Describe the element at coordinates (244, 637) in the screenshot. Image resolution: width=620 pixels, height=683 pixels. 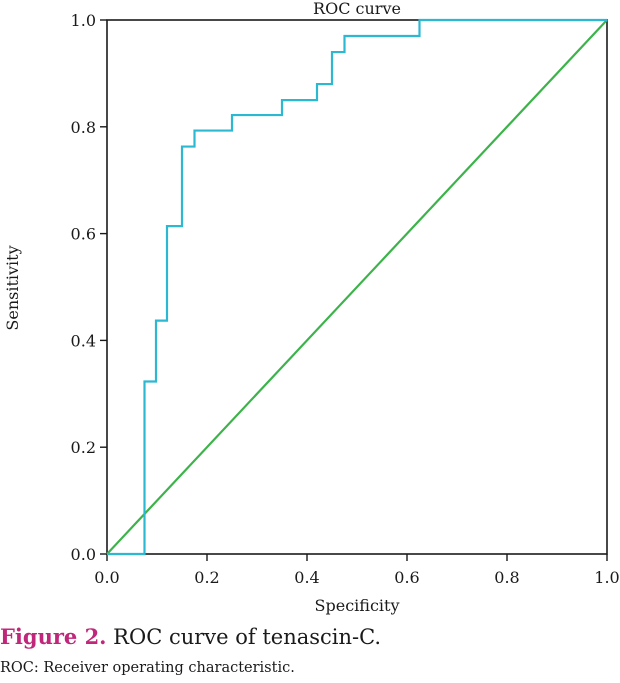
I see `figure-caption-text: ROC curve of tenascin-C.` at that location.